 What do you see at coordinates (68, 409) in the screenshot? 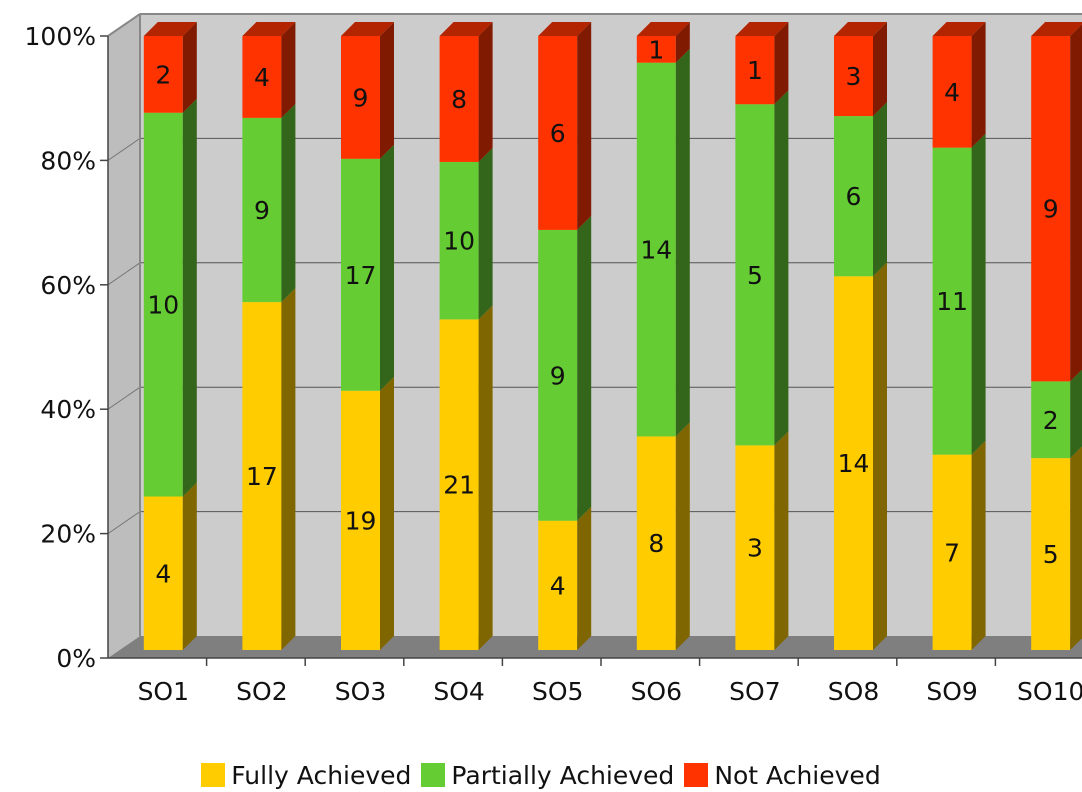
I see `y-tick-label: 40%` at bounding box center [68, 409].